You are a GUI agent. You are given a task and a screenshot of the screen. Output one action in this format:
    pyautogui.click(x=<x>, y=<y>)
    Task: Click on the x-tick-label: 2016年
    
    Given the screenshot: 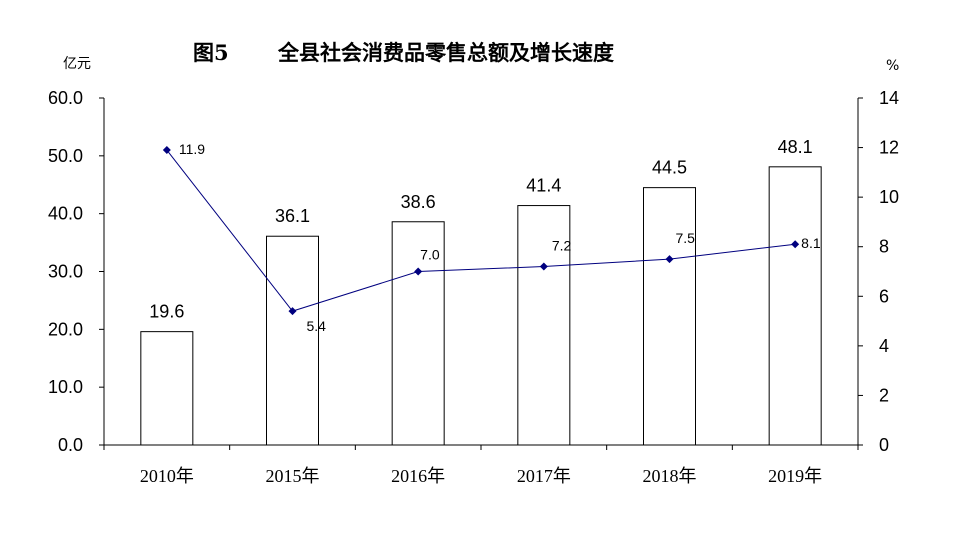 What is the action you would take?
    pyautogui.click(x=418, y=476)
    